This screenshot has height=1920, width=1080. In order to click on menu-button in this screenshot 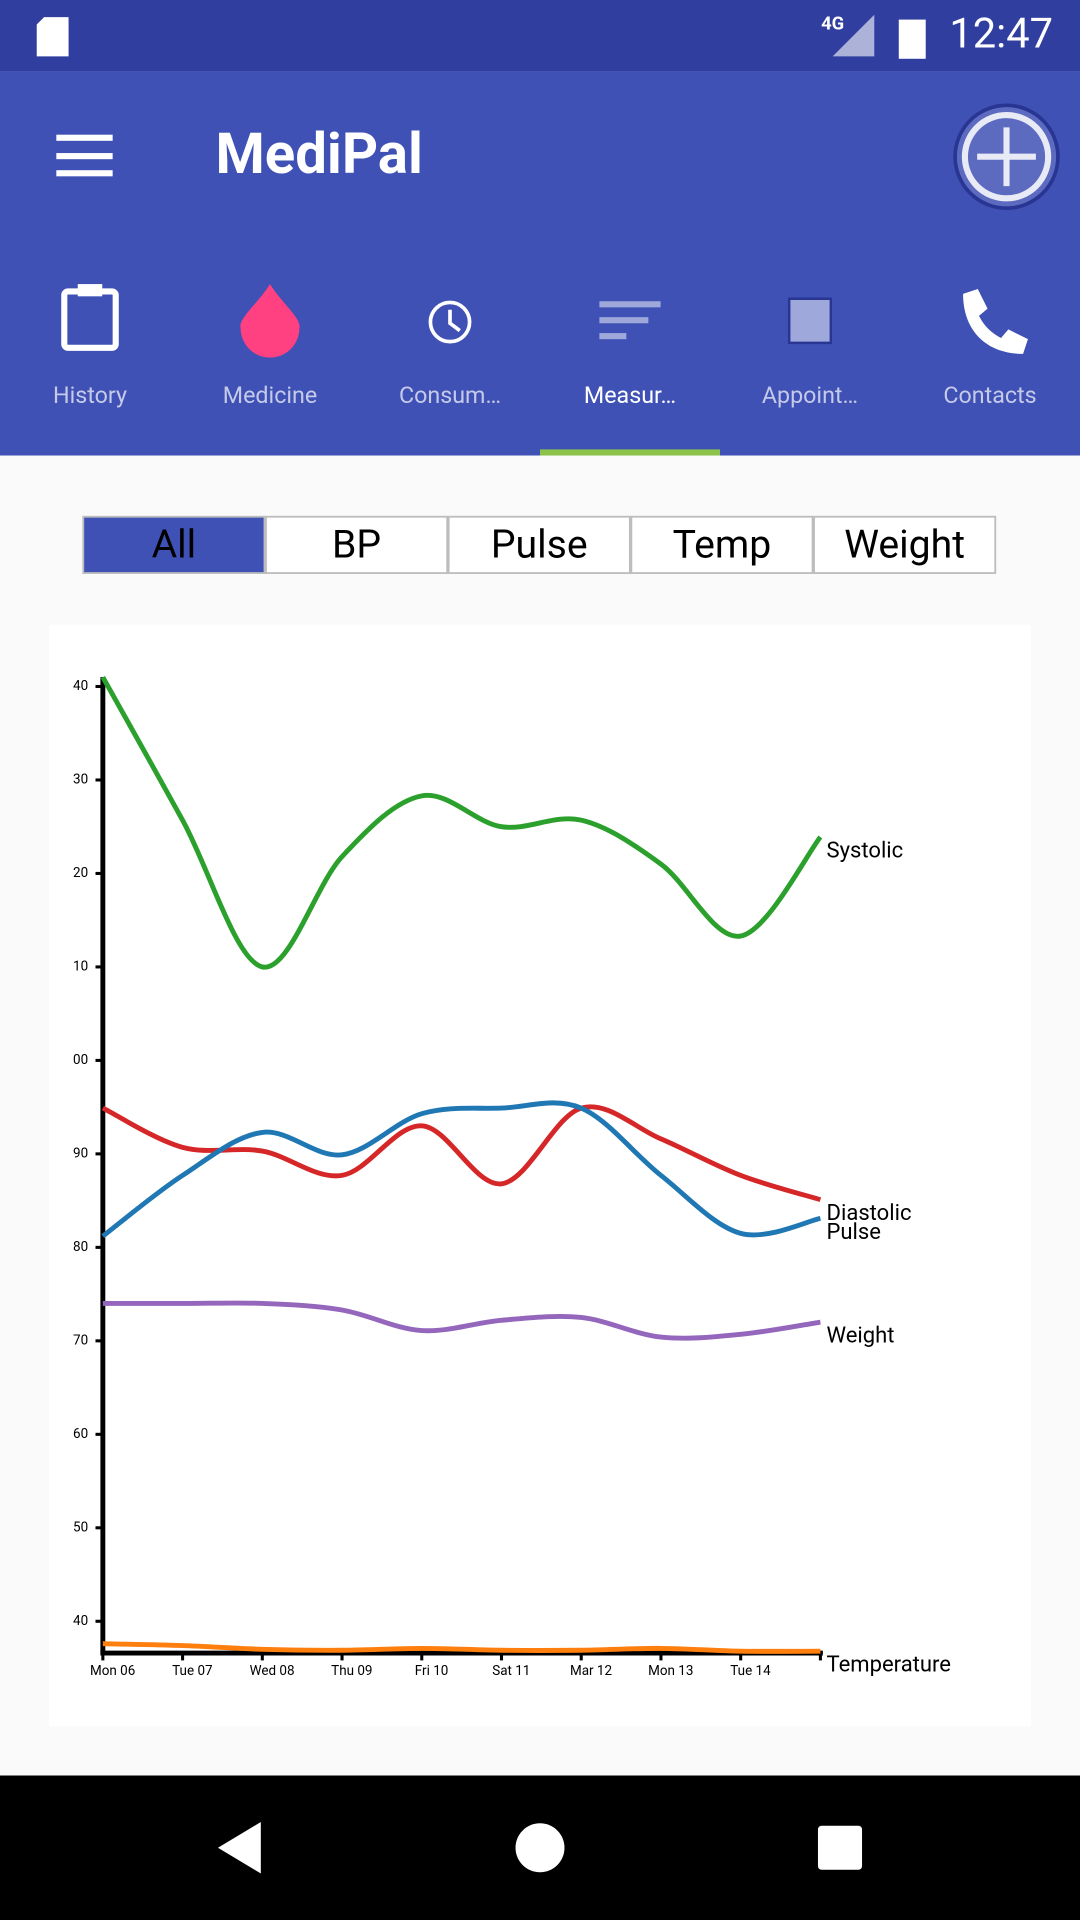, I will do `click(84, 155)`.